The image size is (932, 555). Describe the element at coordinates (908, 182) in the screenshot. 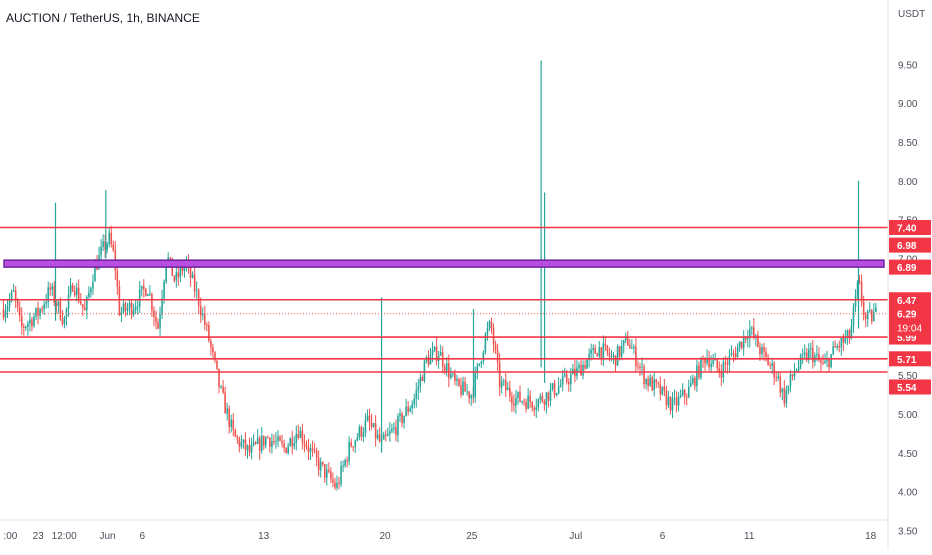

I see `price-tick-label: 8.00` at that location.